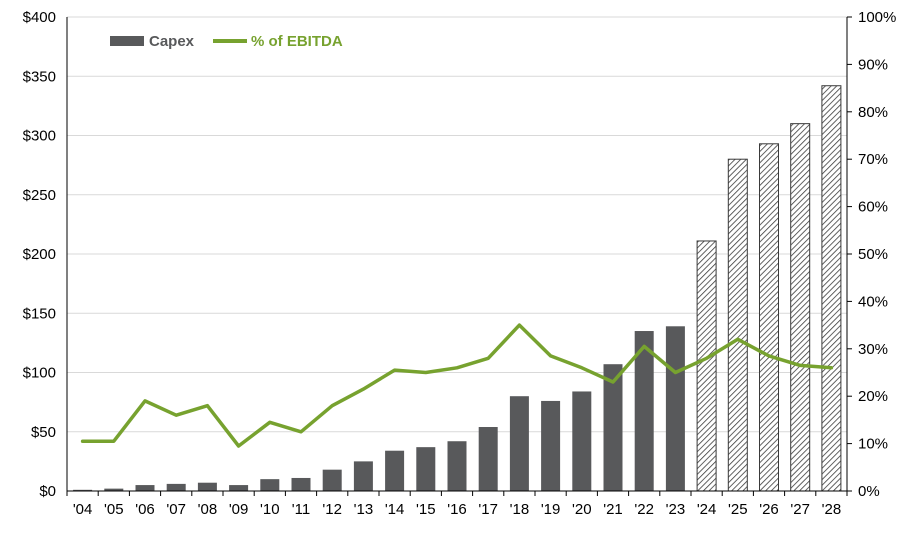 The width and height of the screenshot is (908, 534). What do you see at coordinates (39, 254) in the screenshot?
I see `left-tick-label: $200` at bounding box center [39, 254].